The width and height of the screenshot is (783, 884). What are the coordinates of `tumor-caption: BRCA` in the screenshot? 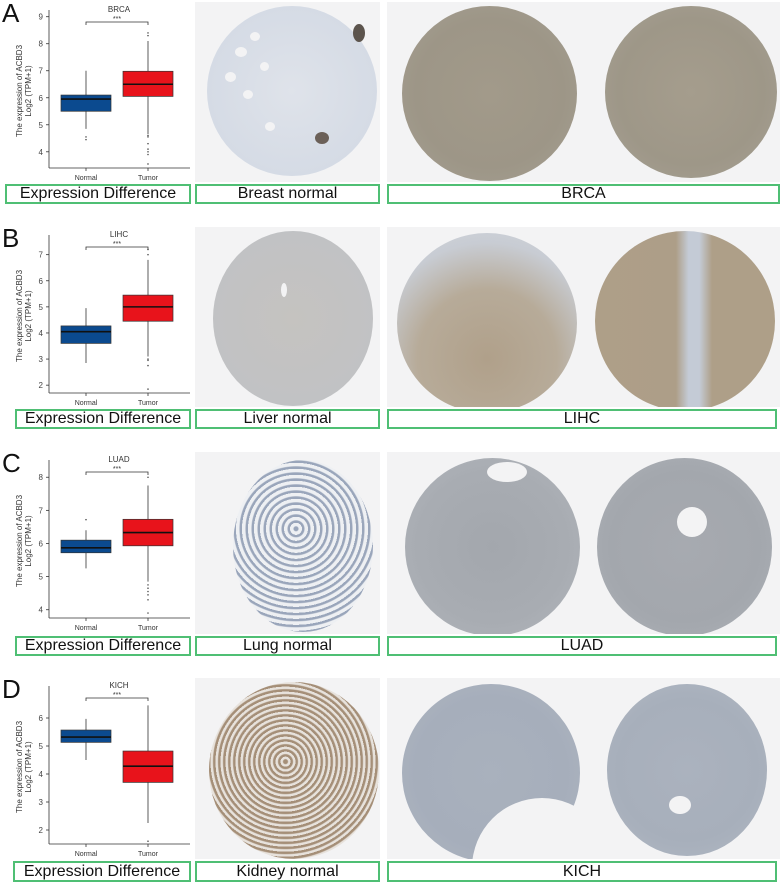 It's located at (583, 194).